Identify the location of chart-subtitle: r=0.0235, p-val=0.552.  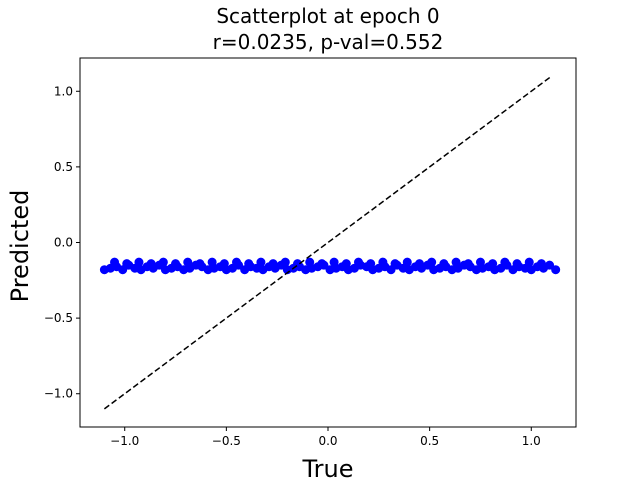
(328, 42).